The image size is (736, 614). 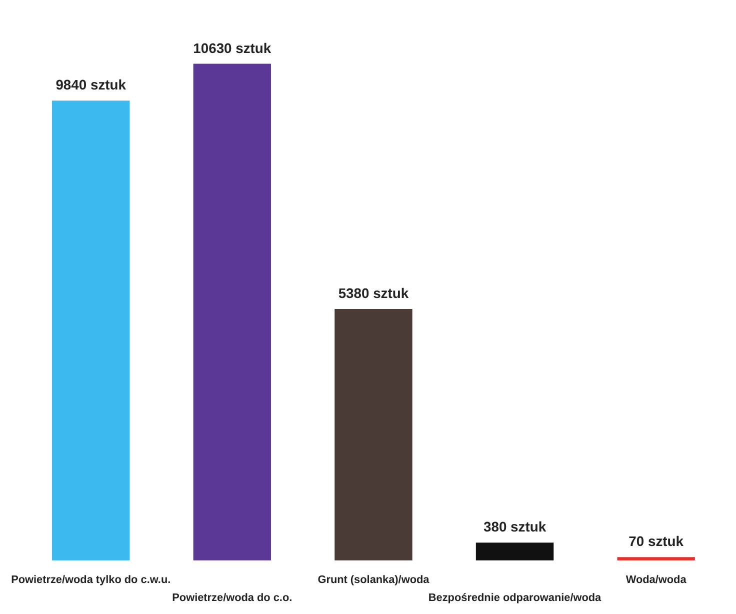 I want to click on data-label: 70 sztuk, so click(x=656, y=541).